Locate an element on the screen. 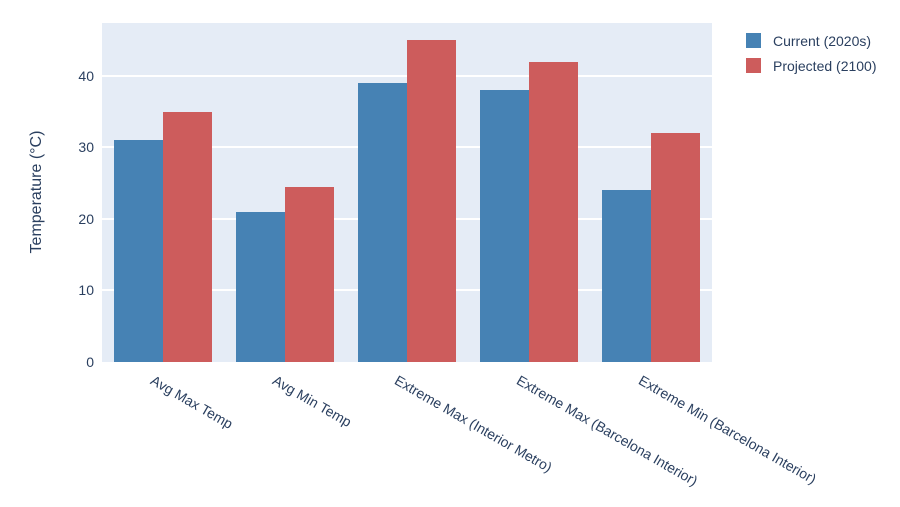 The width and height of the screenshot is (900, 507). bar-current-2020s-extreme-min-barcelona-interior is located at coordinates (626, 276).